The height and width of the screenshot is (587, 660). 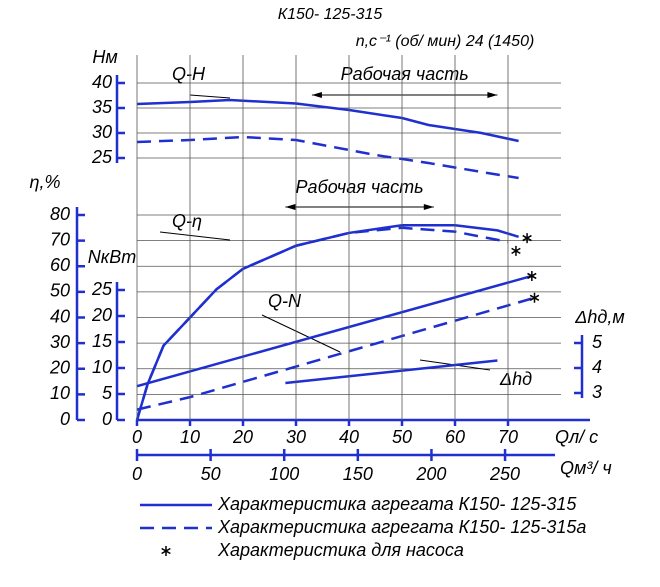 What do you see at coordinates (60, 239) in the screenshot?
I see `y-tick-label: 70` at bounding box center [60, 239].